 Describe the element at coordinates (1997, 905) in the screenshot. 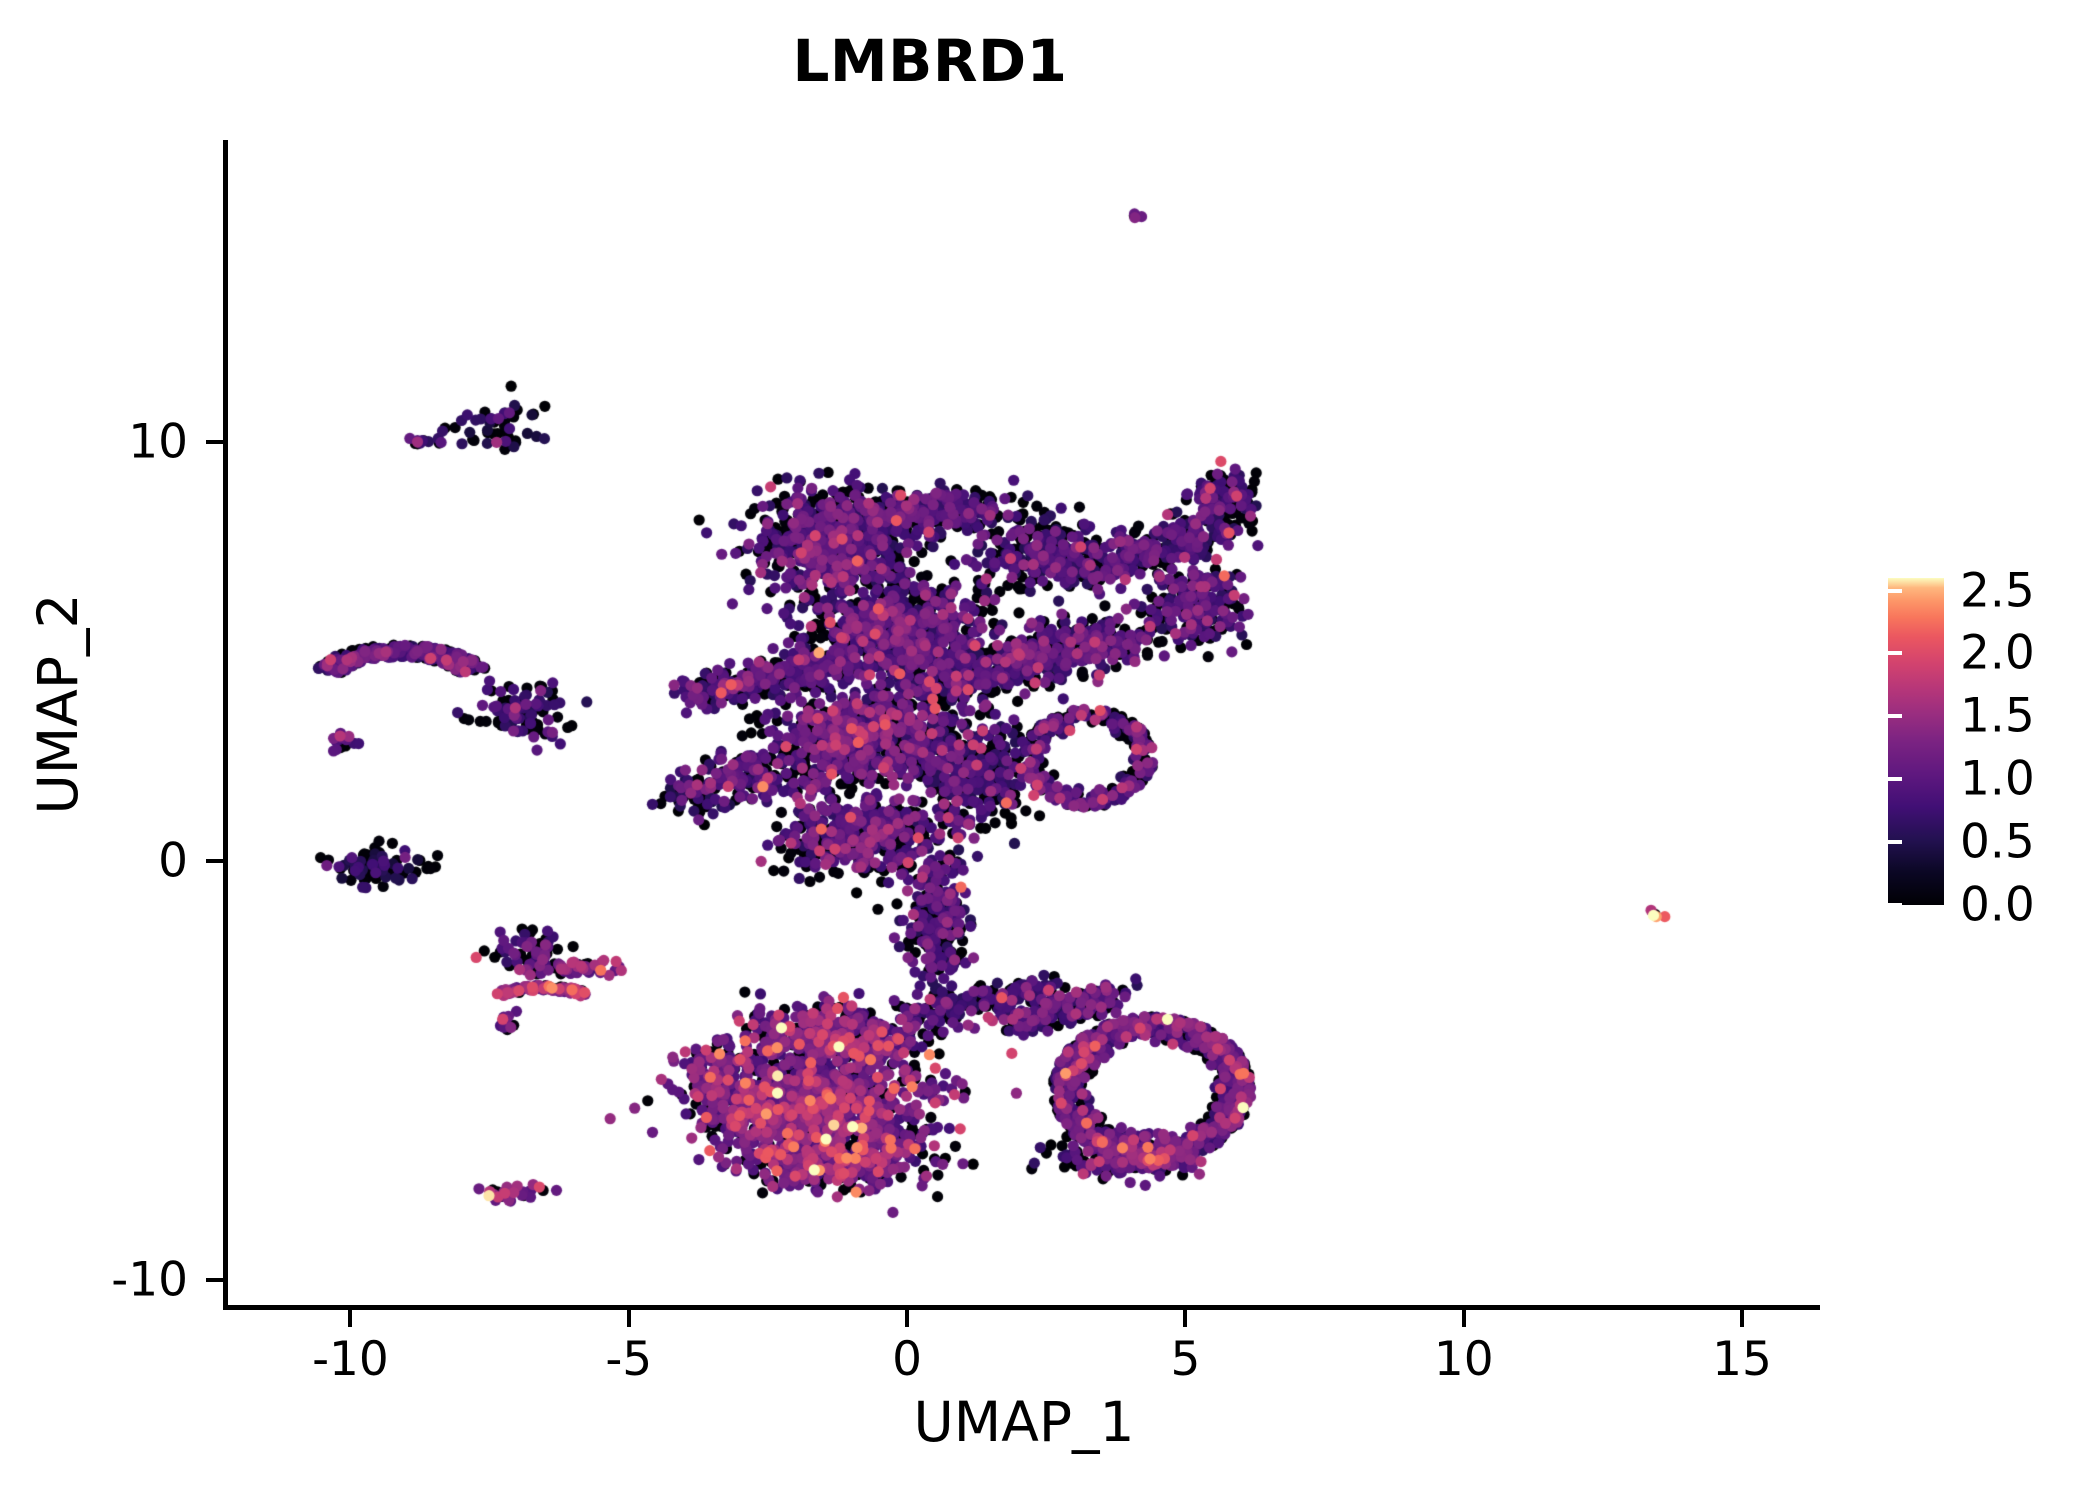

I see `colorbar-tick-label: 0.0` at that location.